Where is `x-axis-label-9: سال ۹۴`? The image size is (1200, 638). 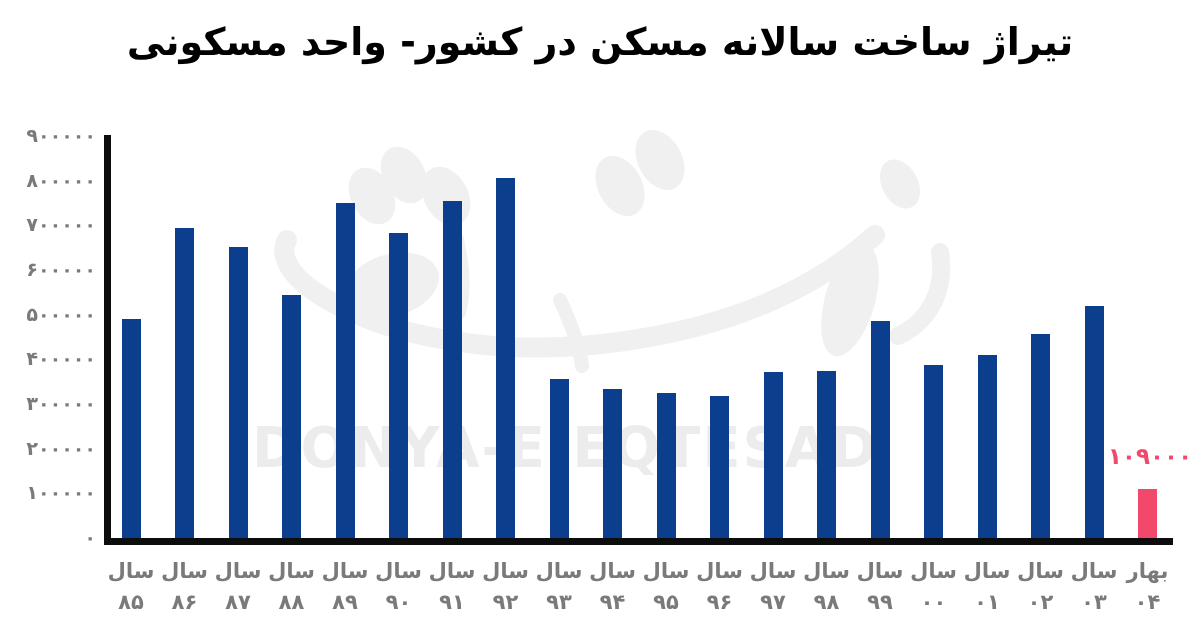 x-axis-label-9: سال ۹۴ is located at coordinates (612, 586).